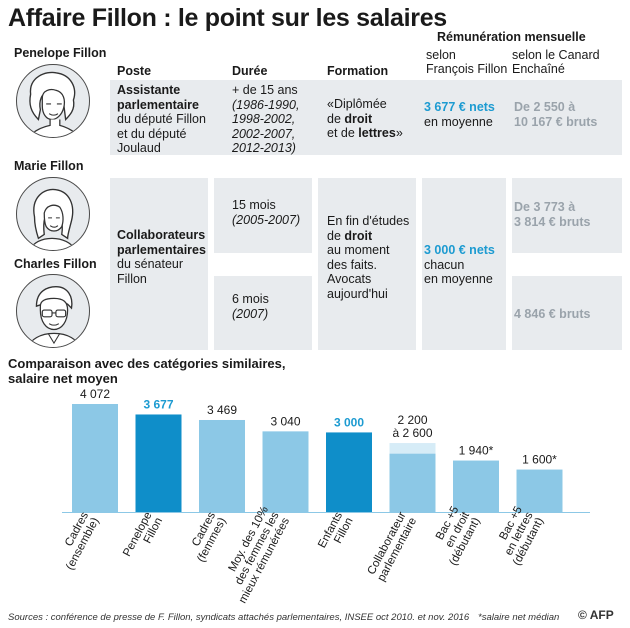  I want to click on band-shared-formation, so click(367, 264).